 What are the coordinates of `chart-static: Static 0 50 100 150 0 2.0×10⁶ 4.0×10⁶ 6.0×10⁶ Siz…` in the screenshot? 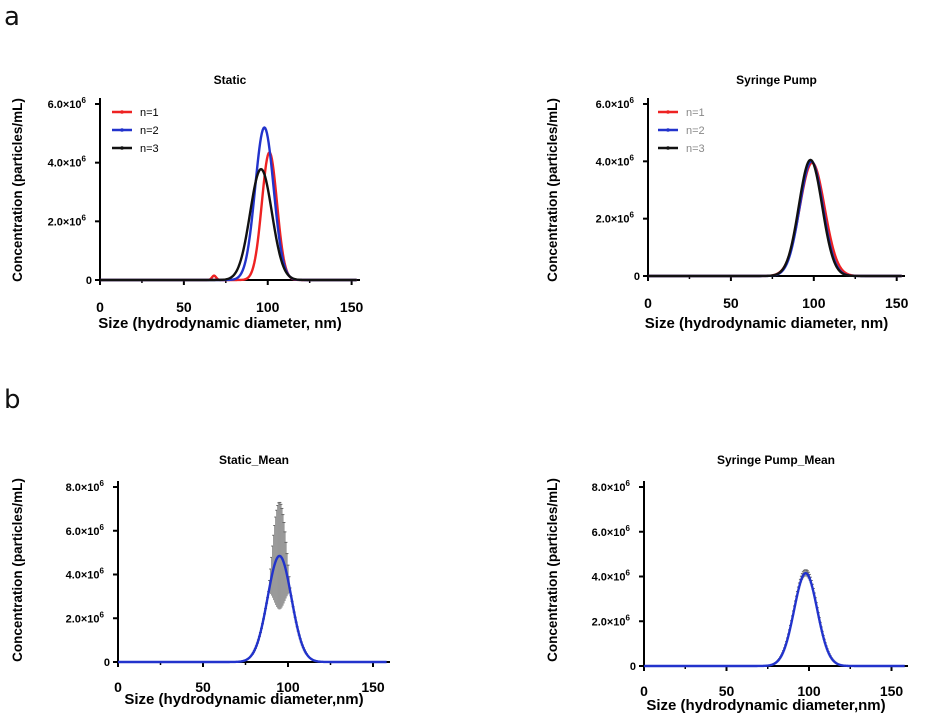 It's located at (187, 202).